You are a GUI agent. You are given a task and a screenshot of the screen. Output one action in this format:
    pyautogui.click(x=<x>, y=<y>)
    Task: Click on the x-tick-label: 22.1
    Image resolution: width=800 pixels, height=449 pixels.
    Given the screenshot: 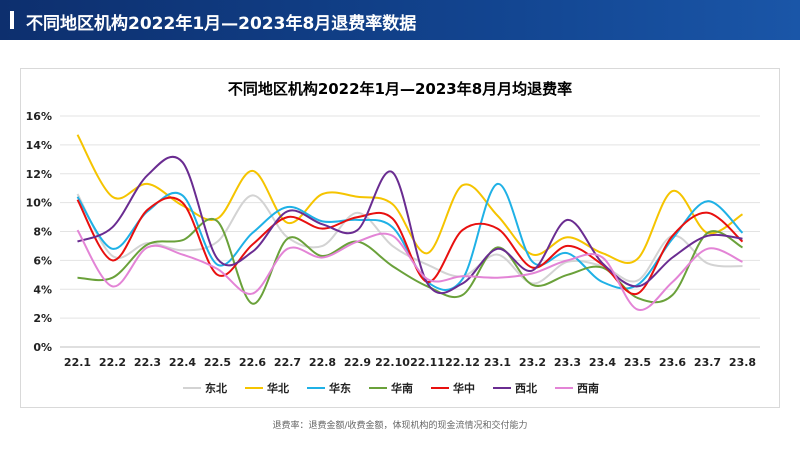 What is the action you would take?
    pyautogui.click(x=77, y=362)
    